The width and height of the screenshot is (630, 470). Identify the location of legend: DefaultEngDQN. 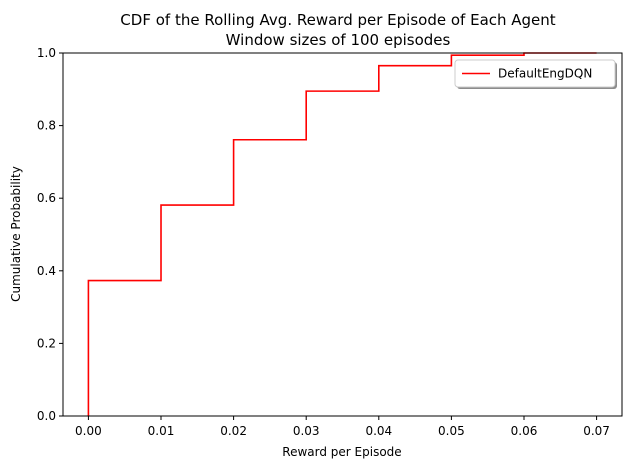
(535, 74).